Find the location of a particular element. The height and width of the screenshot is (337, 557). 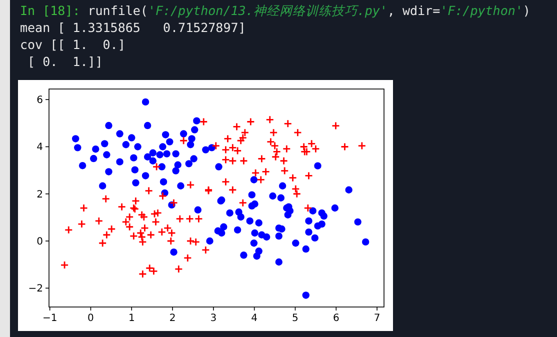

x-tick-label: 3 is located at coordinates (213, 318).